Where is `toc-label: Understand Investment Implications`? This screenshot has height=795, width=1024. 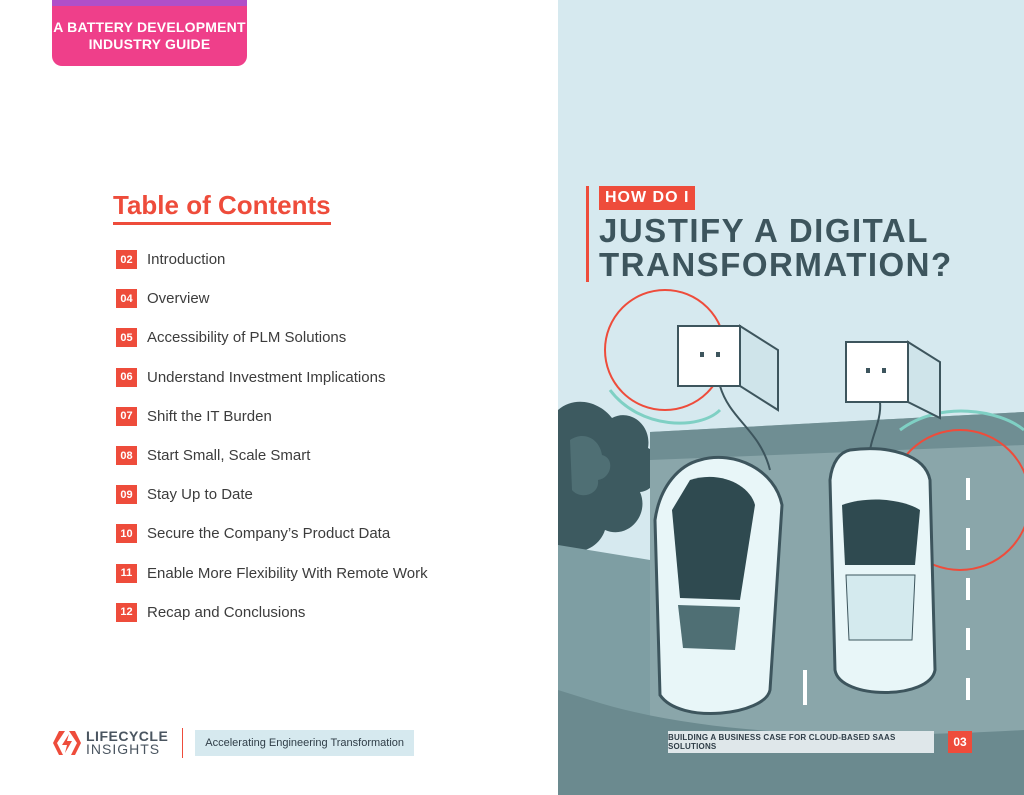
toc-label: Understand Investment Implications is located at coordinates (266, 377).